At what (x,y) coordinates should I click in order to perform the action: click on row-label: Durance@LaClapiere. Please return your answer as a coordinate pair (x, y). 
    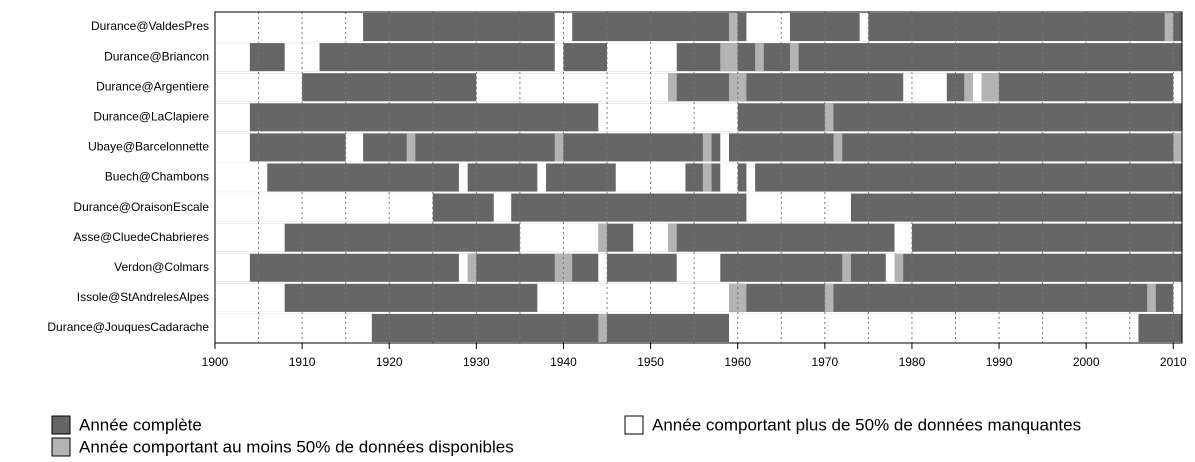
    Looking at the image, I should click on (151, 116).